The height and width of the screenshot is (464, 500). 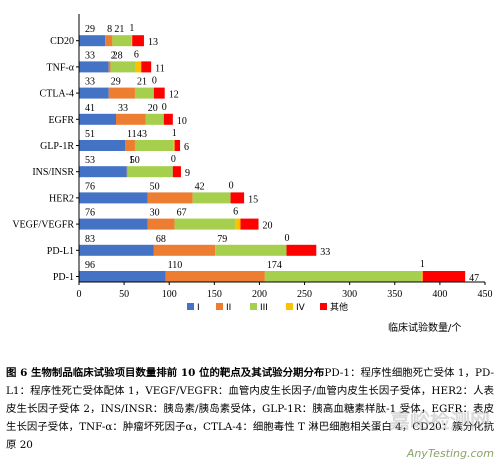 I want to click on data-label-其他: 11, so click(x=160, y=68).